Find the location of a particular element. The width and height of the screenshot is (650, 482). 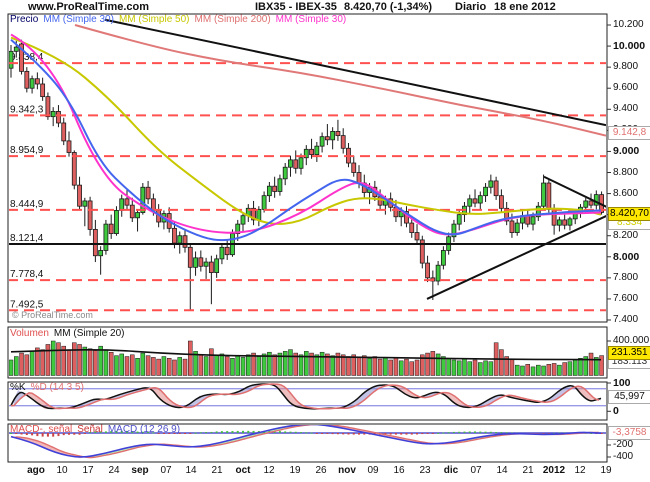

price-axis-tick: 10.000 is located at coordinates (629, 46).